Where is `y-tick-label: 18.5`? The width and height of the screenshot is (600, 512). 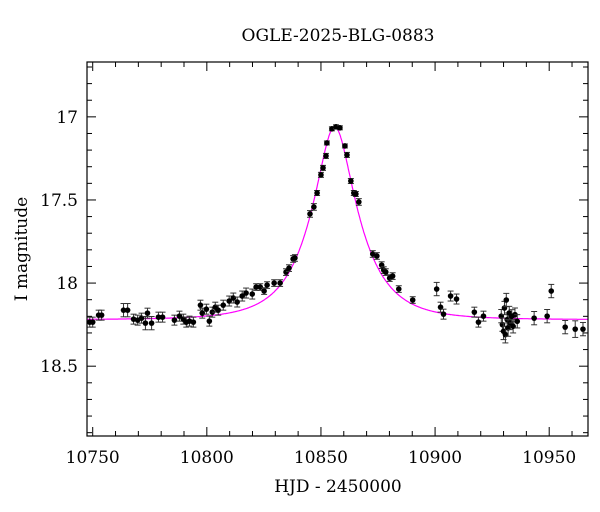
y-tick-label: 18.5 is located at coordinates (59, 367).